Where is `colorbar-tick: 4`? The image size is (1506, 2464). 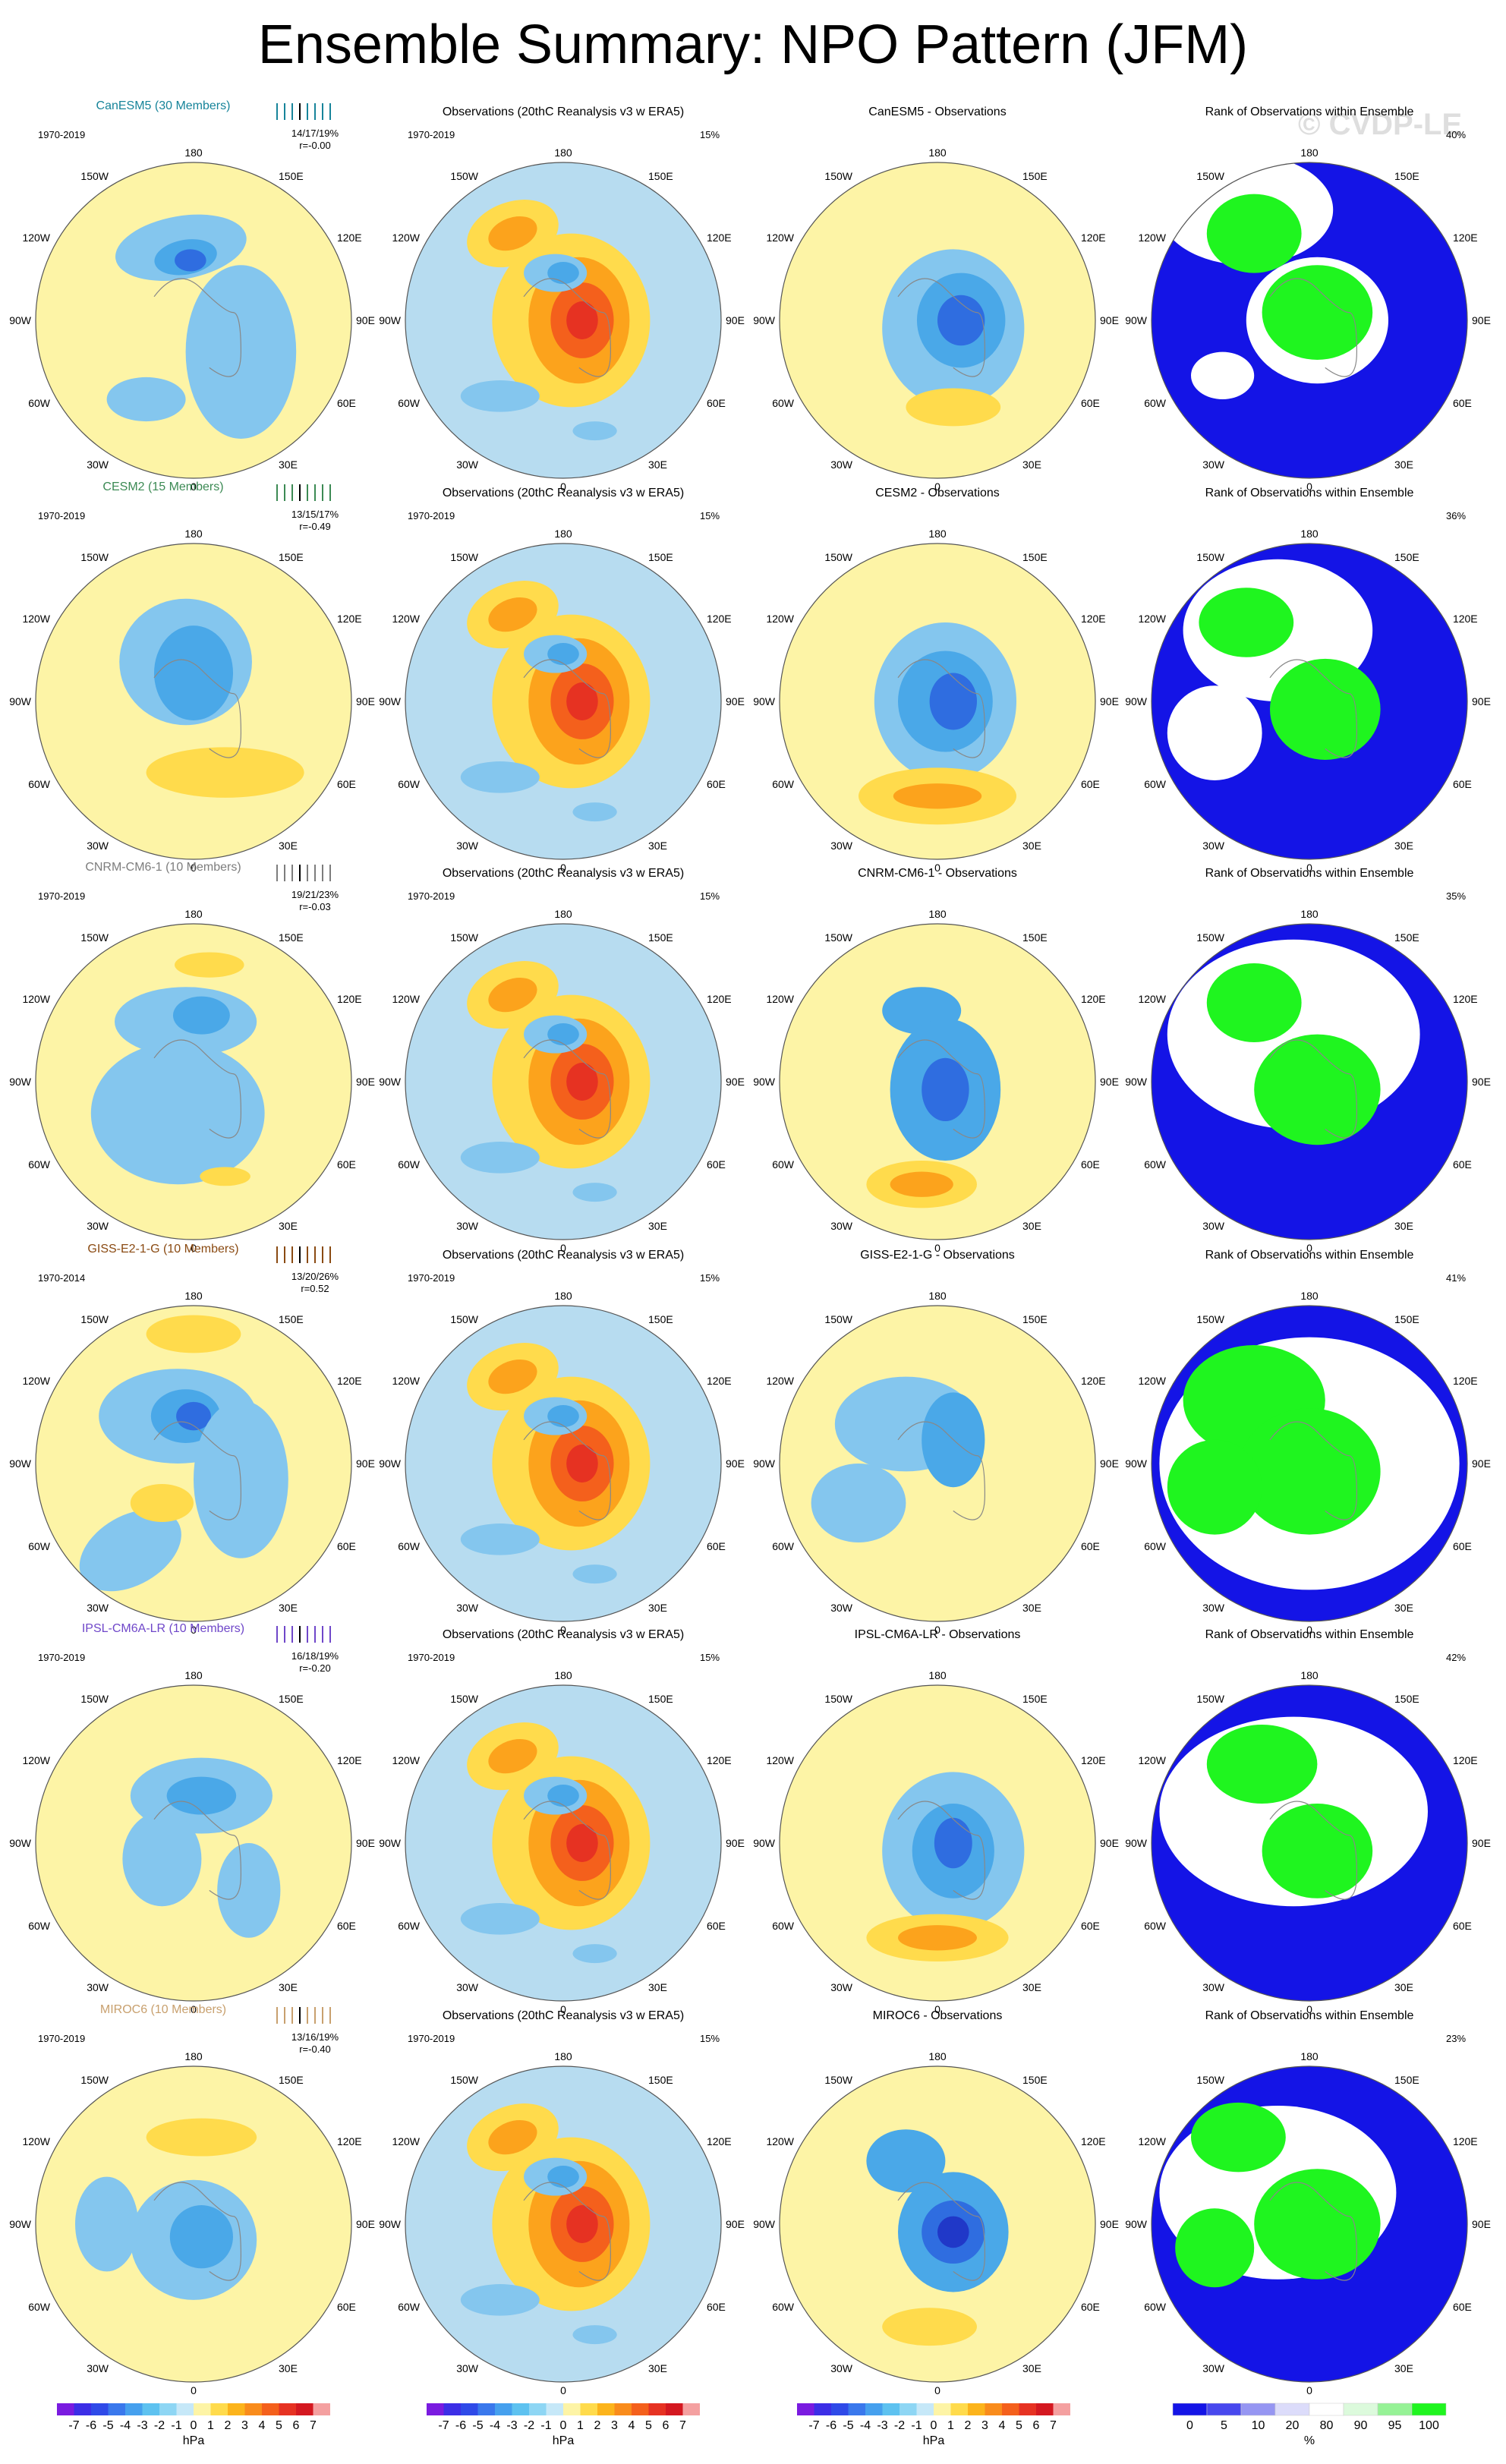 colorbar-tick: 4 is located at coordinates (262, 2425).